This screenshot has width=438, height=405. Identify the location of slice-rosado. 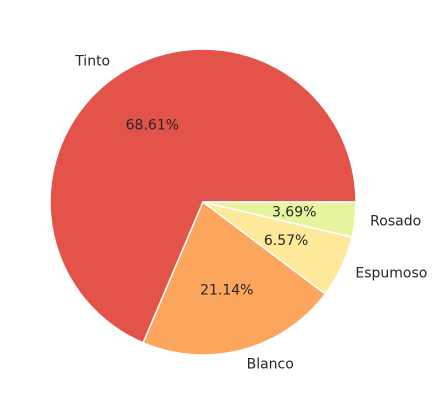
(279, 220).